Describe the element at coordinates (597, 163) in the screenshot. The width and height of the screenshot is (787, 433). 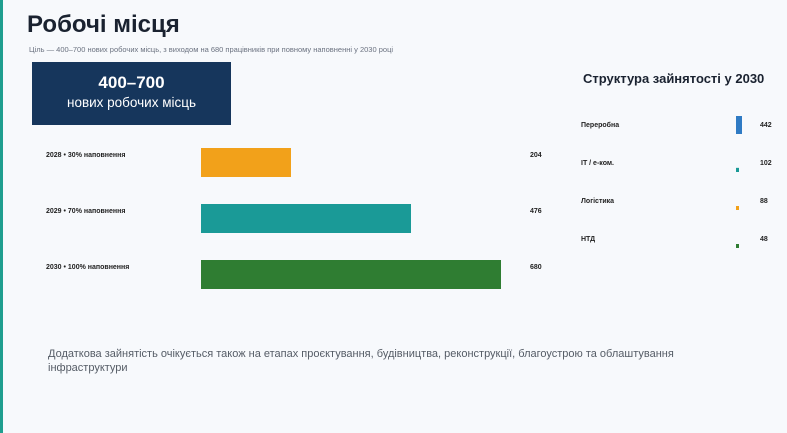
I see `sector-label: IT / е-ком.` at that location.